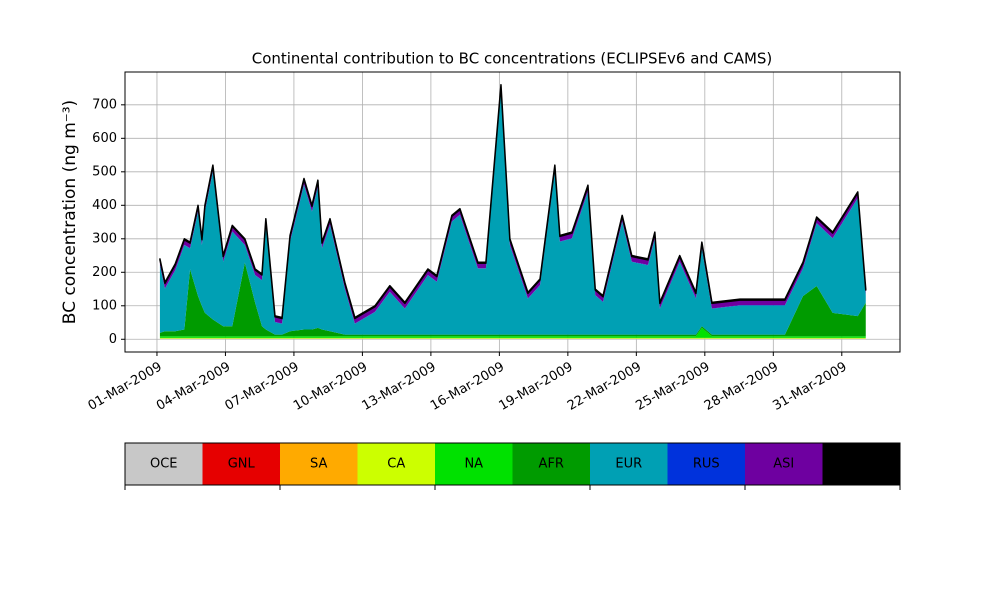 The image size is (1000, 600). I want to click on legend-label: ASI, so click(783, 464).